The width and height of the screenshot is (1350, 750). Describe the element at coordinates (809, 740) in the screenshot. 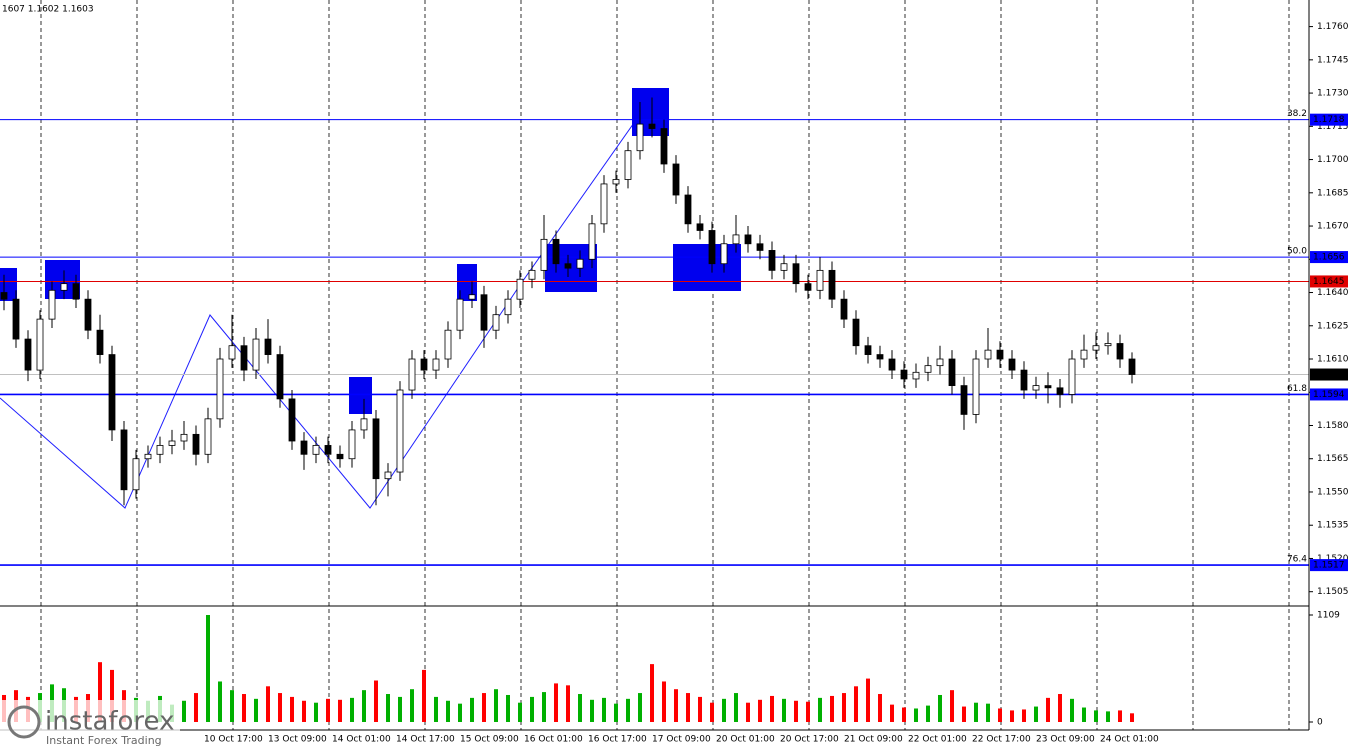

I see `x-tick-label: 20 Oct 17:00` at that location.